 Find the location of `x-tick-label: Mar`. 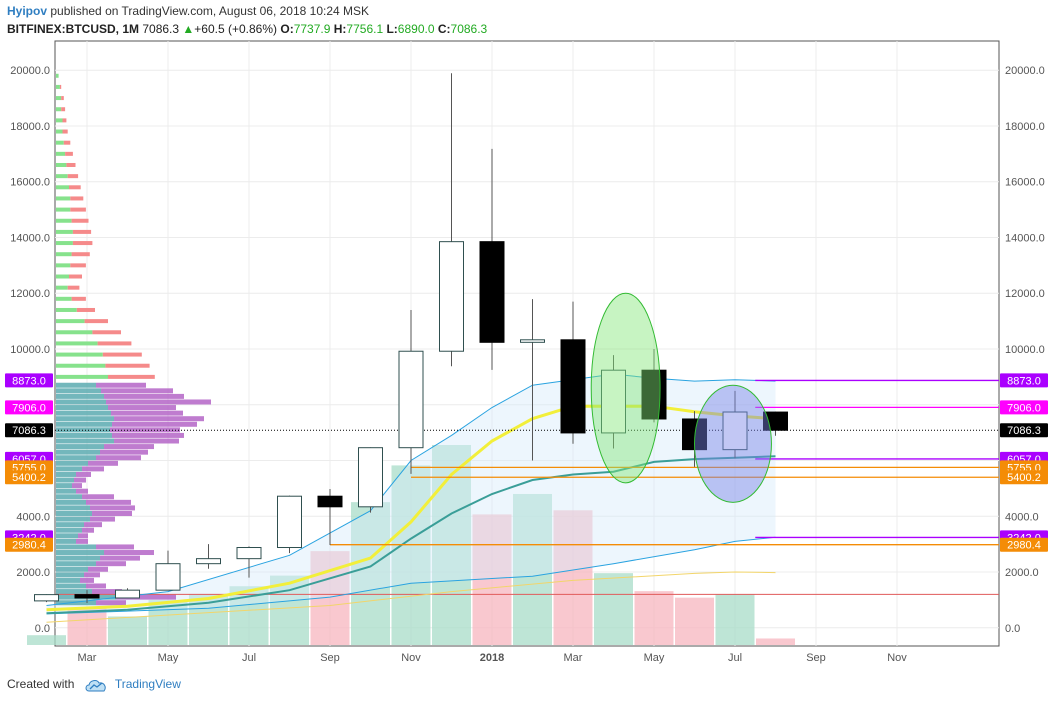

x-tick-label: Mar is located at coordinates (87, 658).